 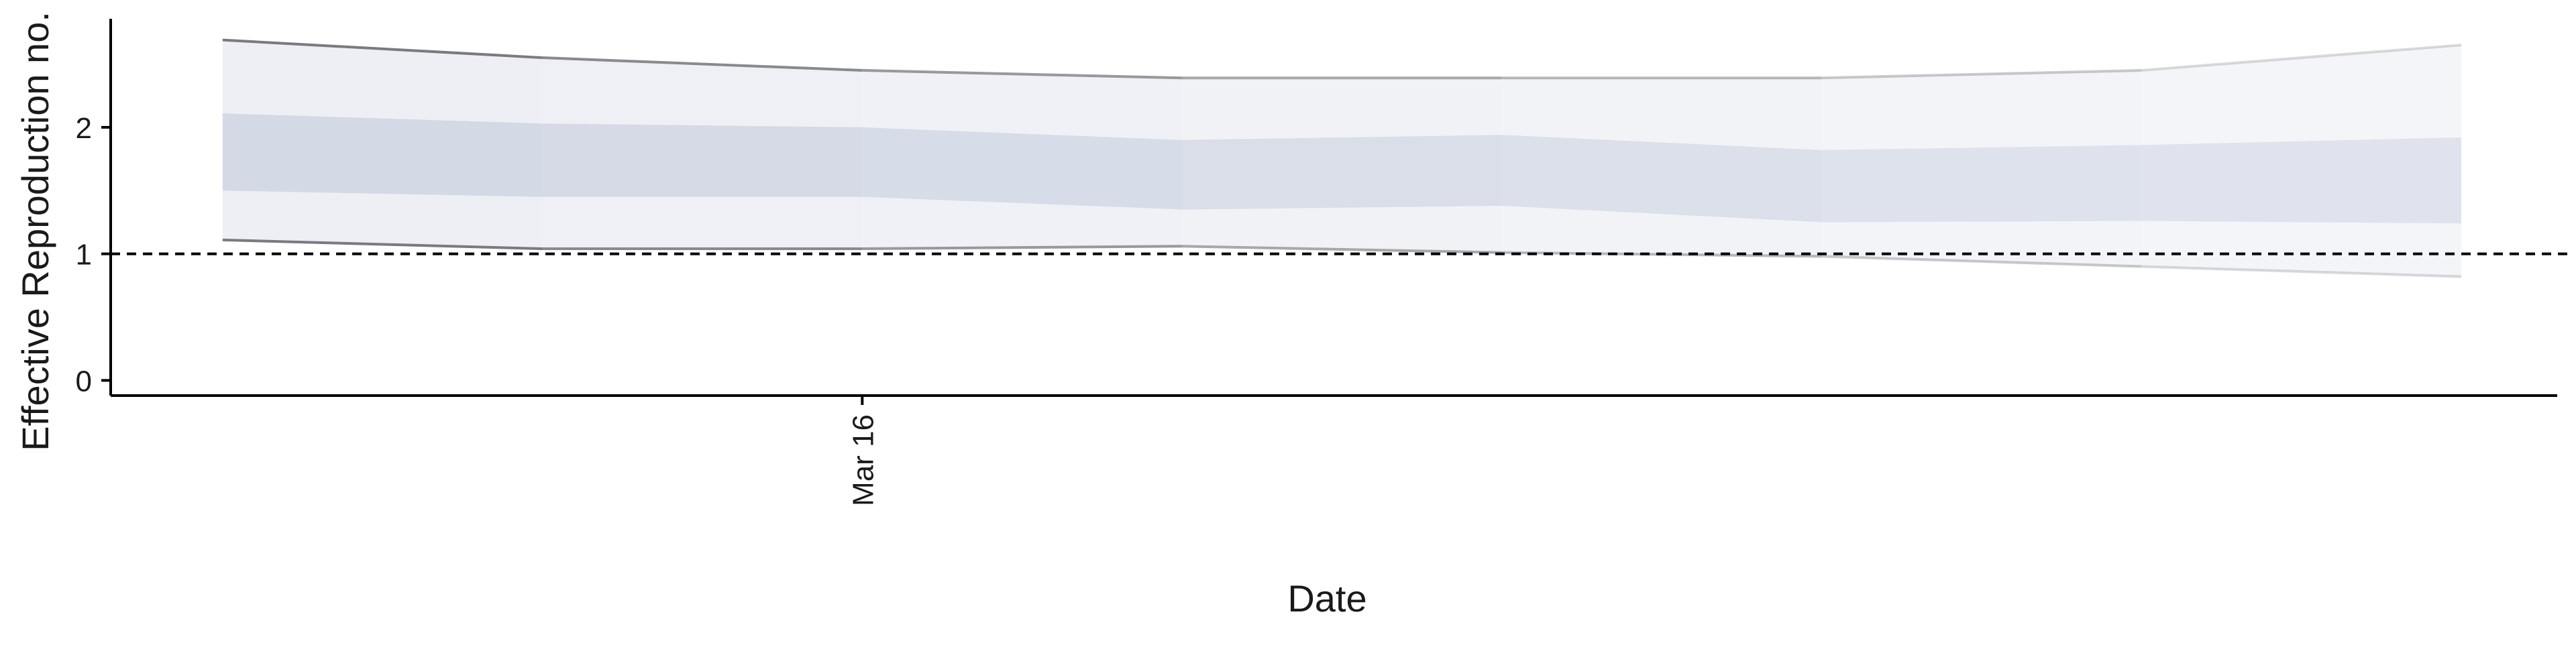 What do you see at coordinates (863, 460) in the screenshot?
I see `x-tick-label: Mar 16` at bounding box center [863, 460].